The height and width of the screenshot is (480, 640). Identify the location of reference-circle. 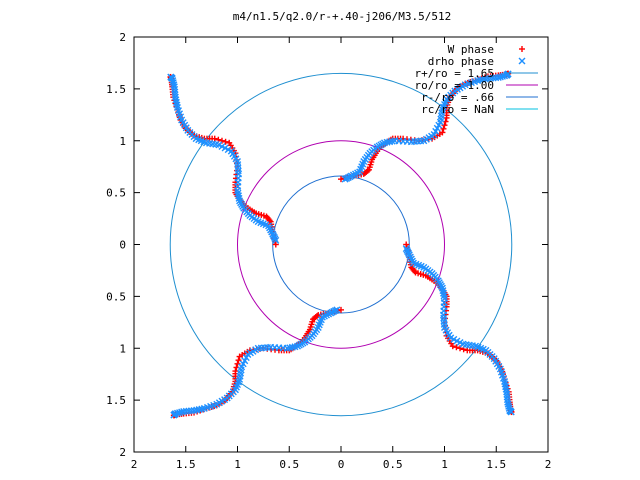
(341, 244).